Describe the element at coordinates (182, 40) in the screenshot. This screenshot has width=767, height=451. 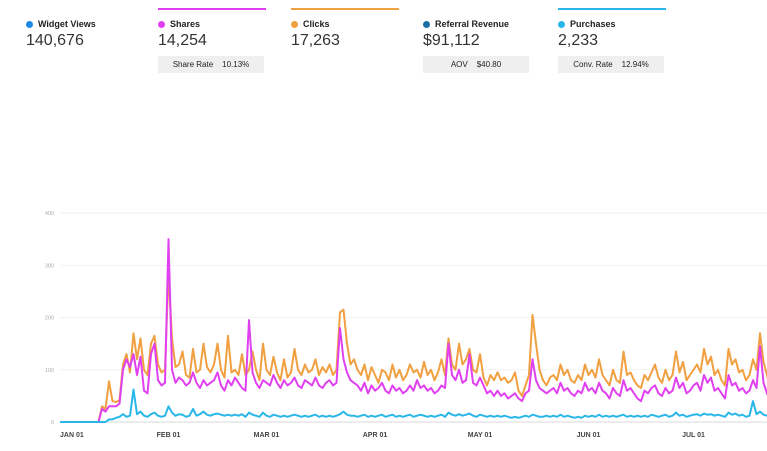
I see `metric-value: 14,254` at that location.